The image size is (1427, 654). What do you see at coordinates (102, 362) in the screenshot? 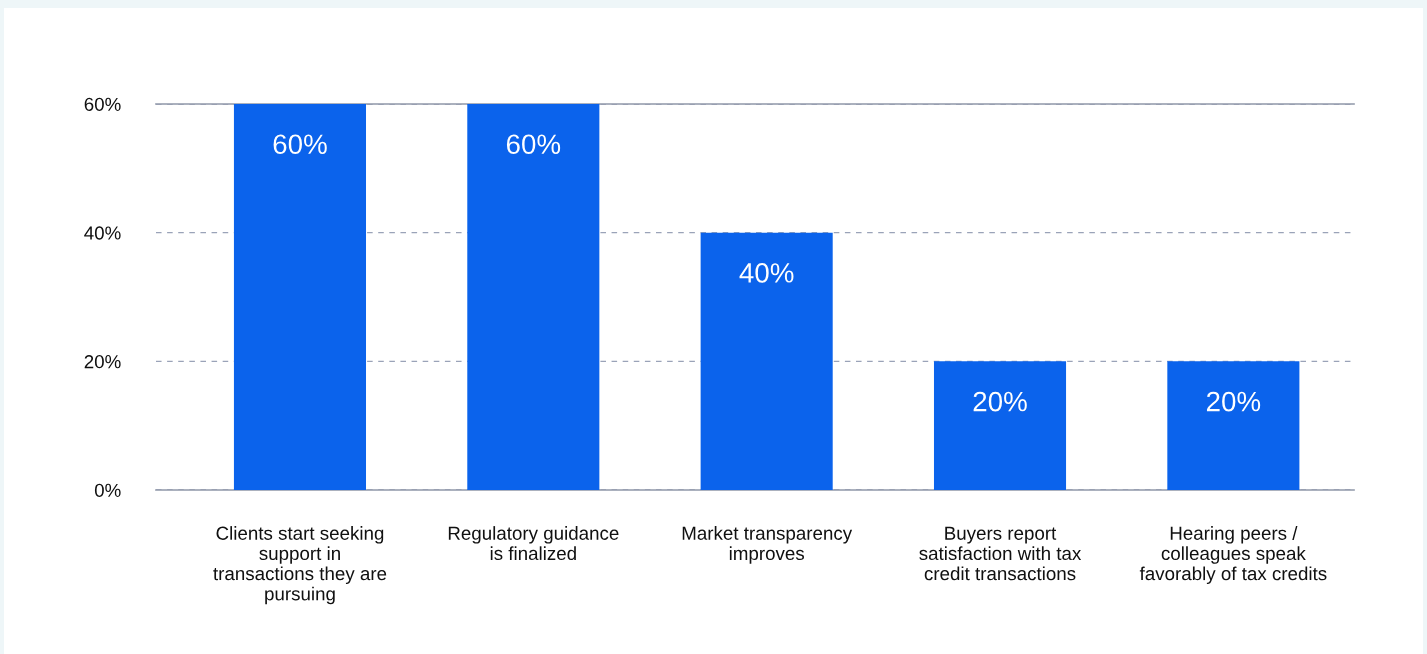
I see `y-tick-label: 20%` at bounding box center [102, 362].